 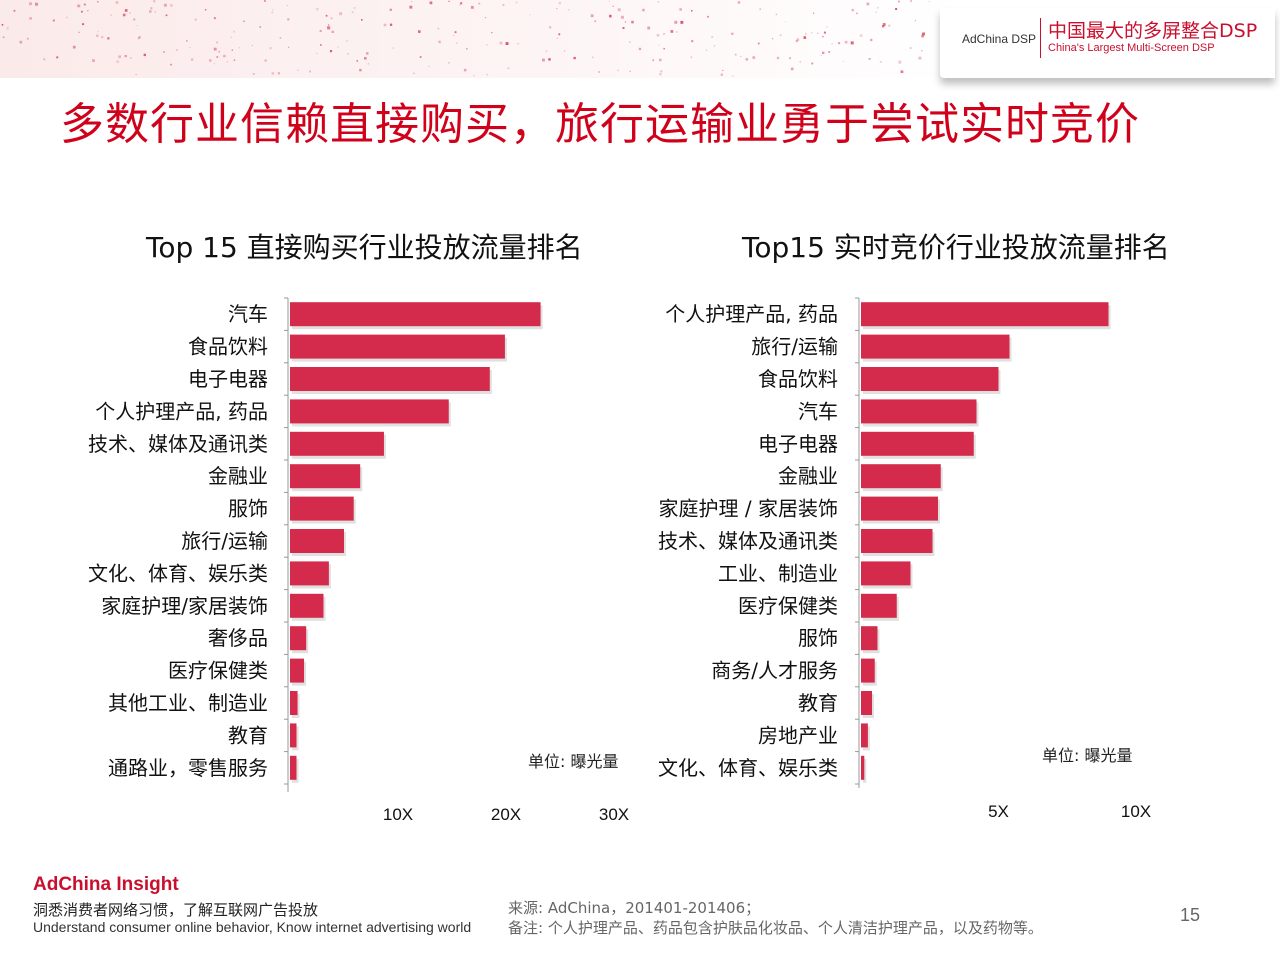 What do you see at coordinates (798, 735) in the screenshot?
I see `category-label: 房地产业` at bounding box center [798, 735].